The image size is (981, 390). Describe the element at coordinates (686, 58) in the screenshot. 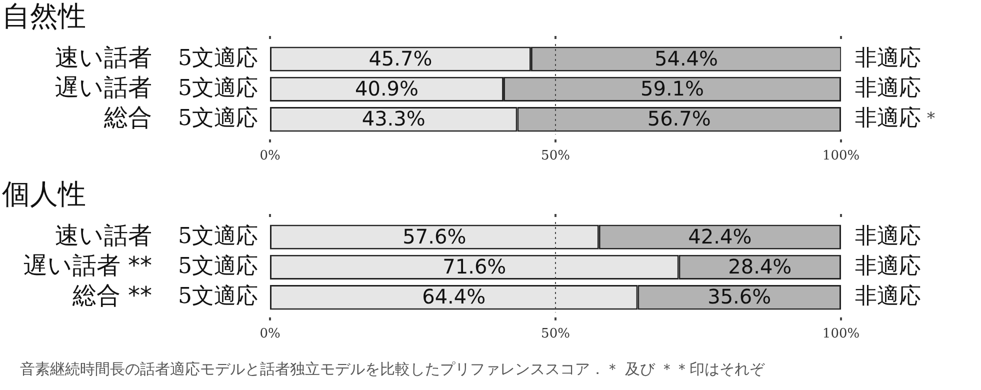

I see `data-label: 54.4%` at that location.